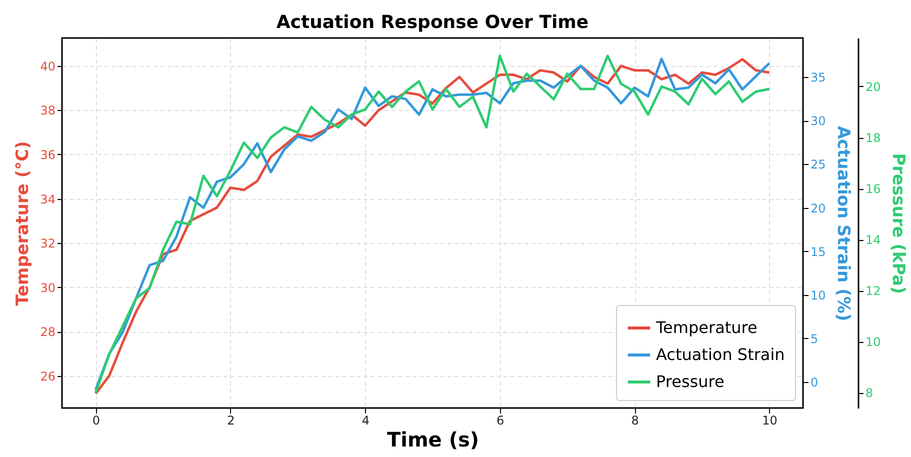 The height and width of the screenshot is (457, 911). What do you see at coordinates (432, 22) in the screenshot?
I see `chart-title: Actuation Response Over Time` at bounding box center [432, 22].